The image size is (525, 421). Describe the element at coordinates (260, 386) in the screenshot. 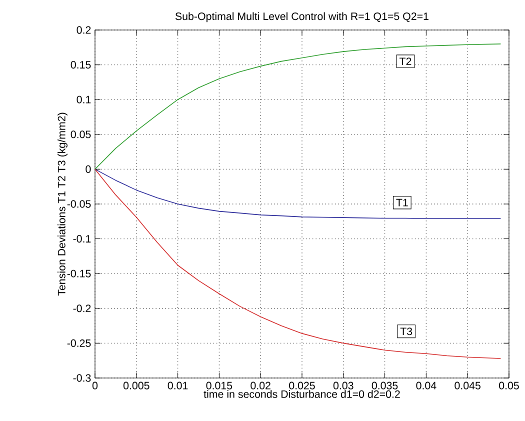

I see `x-tick-label: 0.02` at that location.